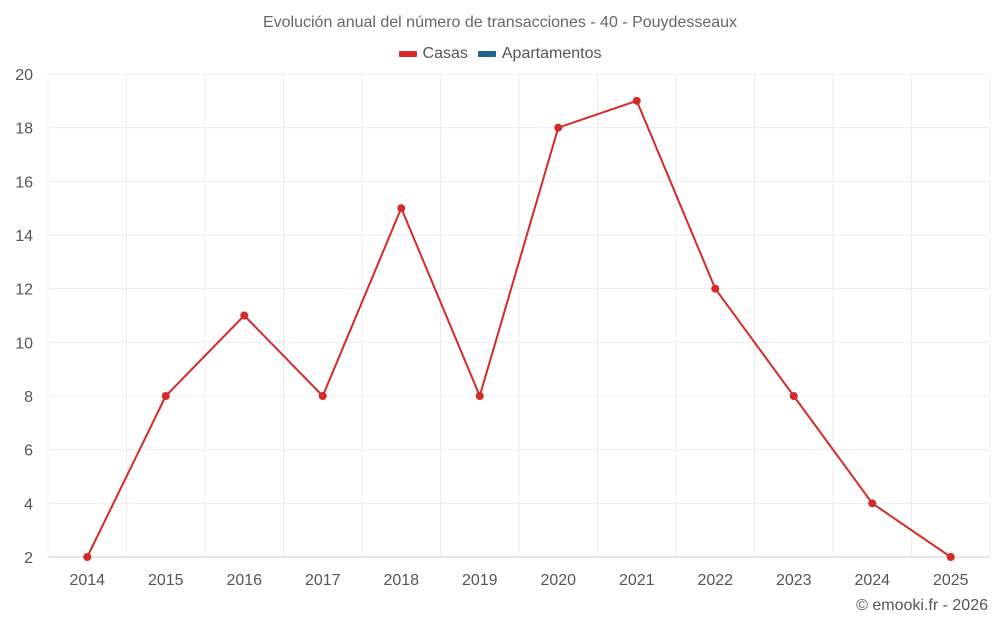 The image size is (1000, 625). What do you see at coordinates (794, 580) in the screenshot?
I see `x-tick-label: 2023` at bounding box center [794, 580].